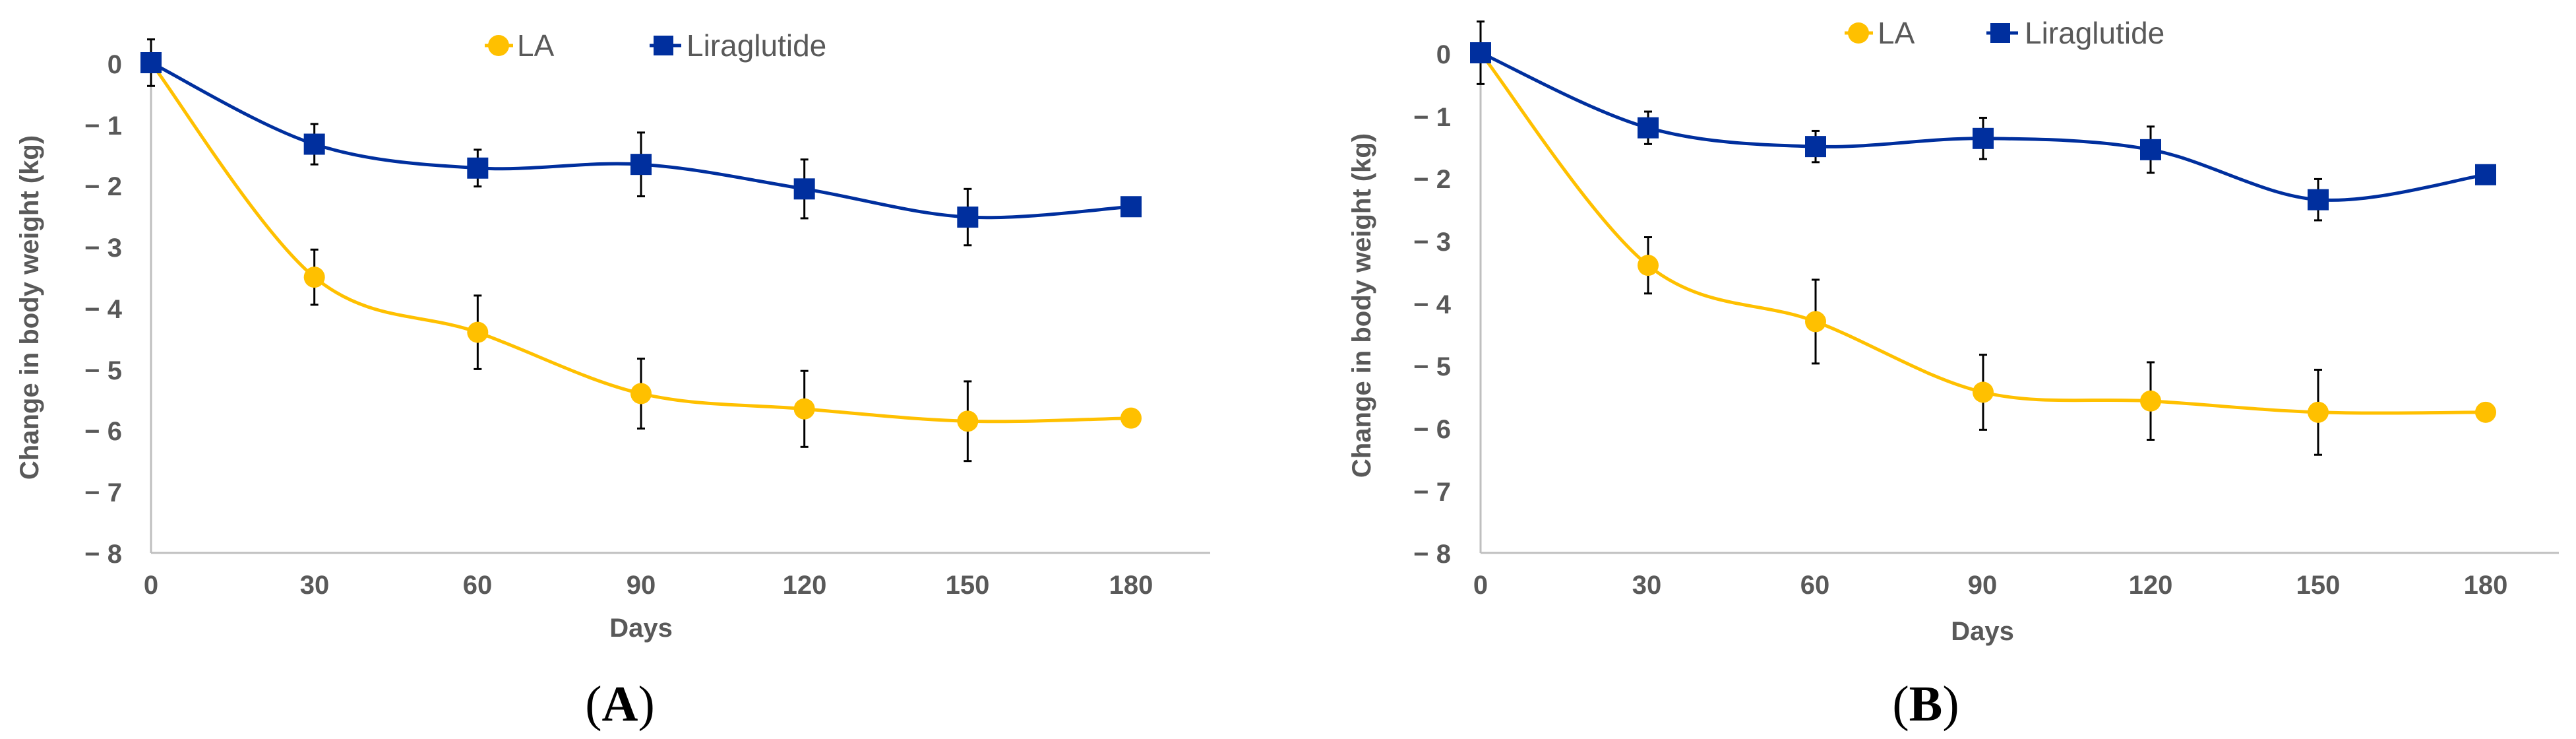 The image size is (2576, 739). Describe the element at coordinates (1443, 54) in the screenshot. I see `panel-b-y-tick-0: 0` at that location.